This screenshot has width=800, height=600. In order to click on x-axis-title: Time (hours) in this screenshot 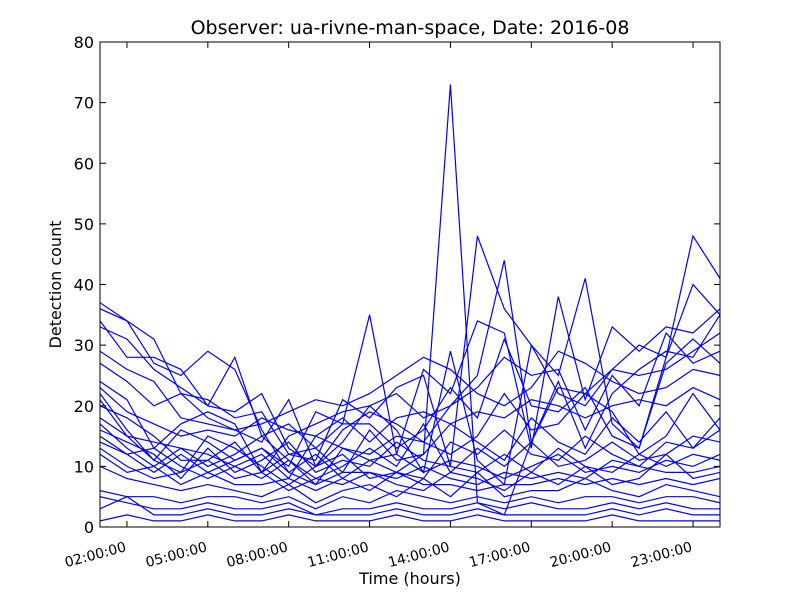, I will do `click(409, 578)`.